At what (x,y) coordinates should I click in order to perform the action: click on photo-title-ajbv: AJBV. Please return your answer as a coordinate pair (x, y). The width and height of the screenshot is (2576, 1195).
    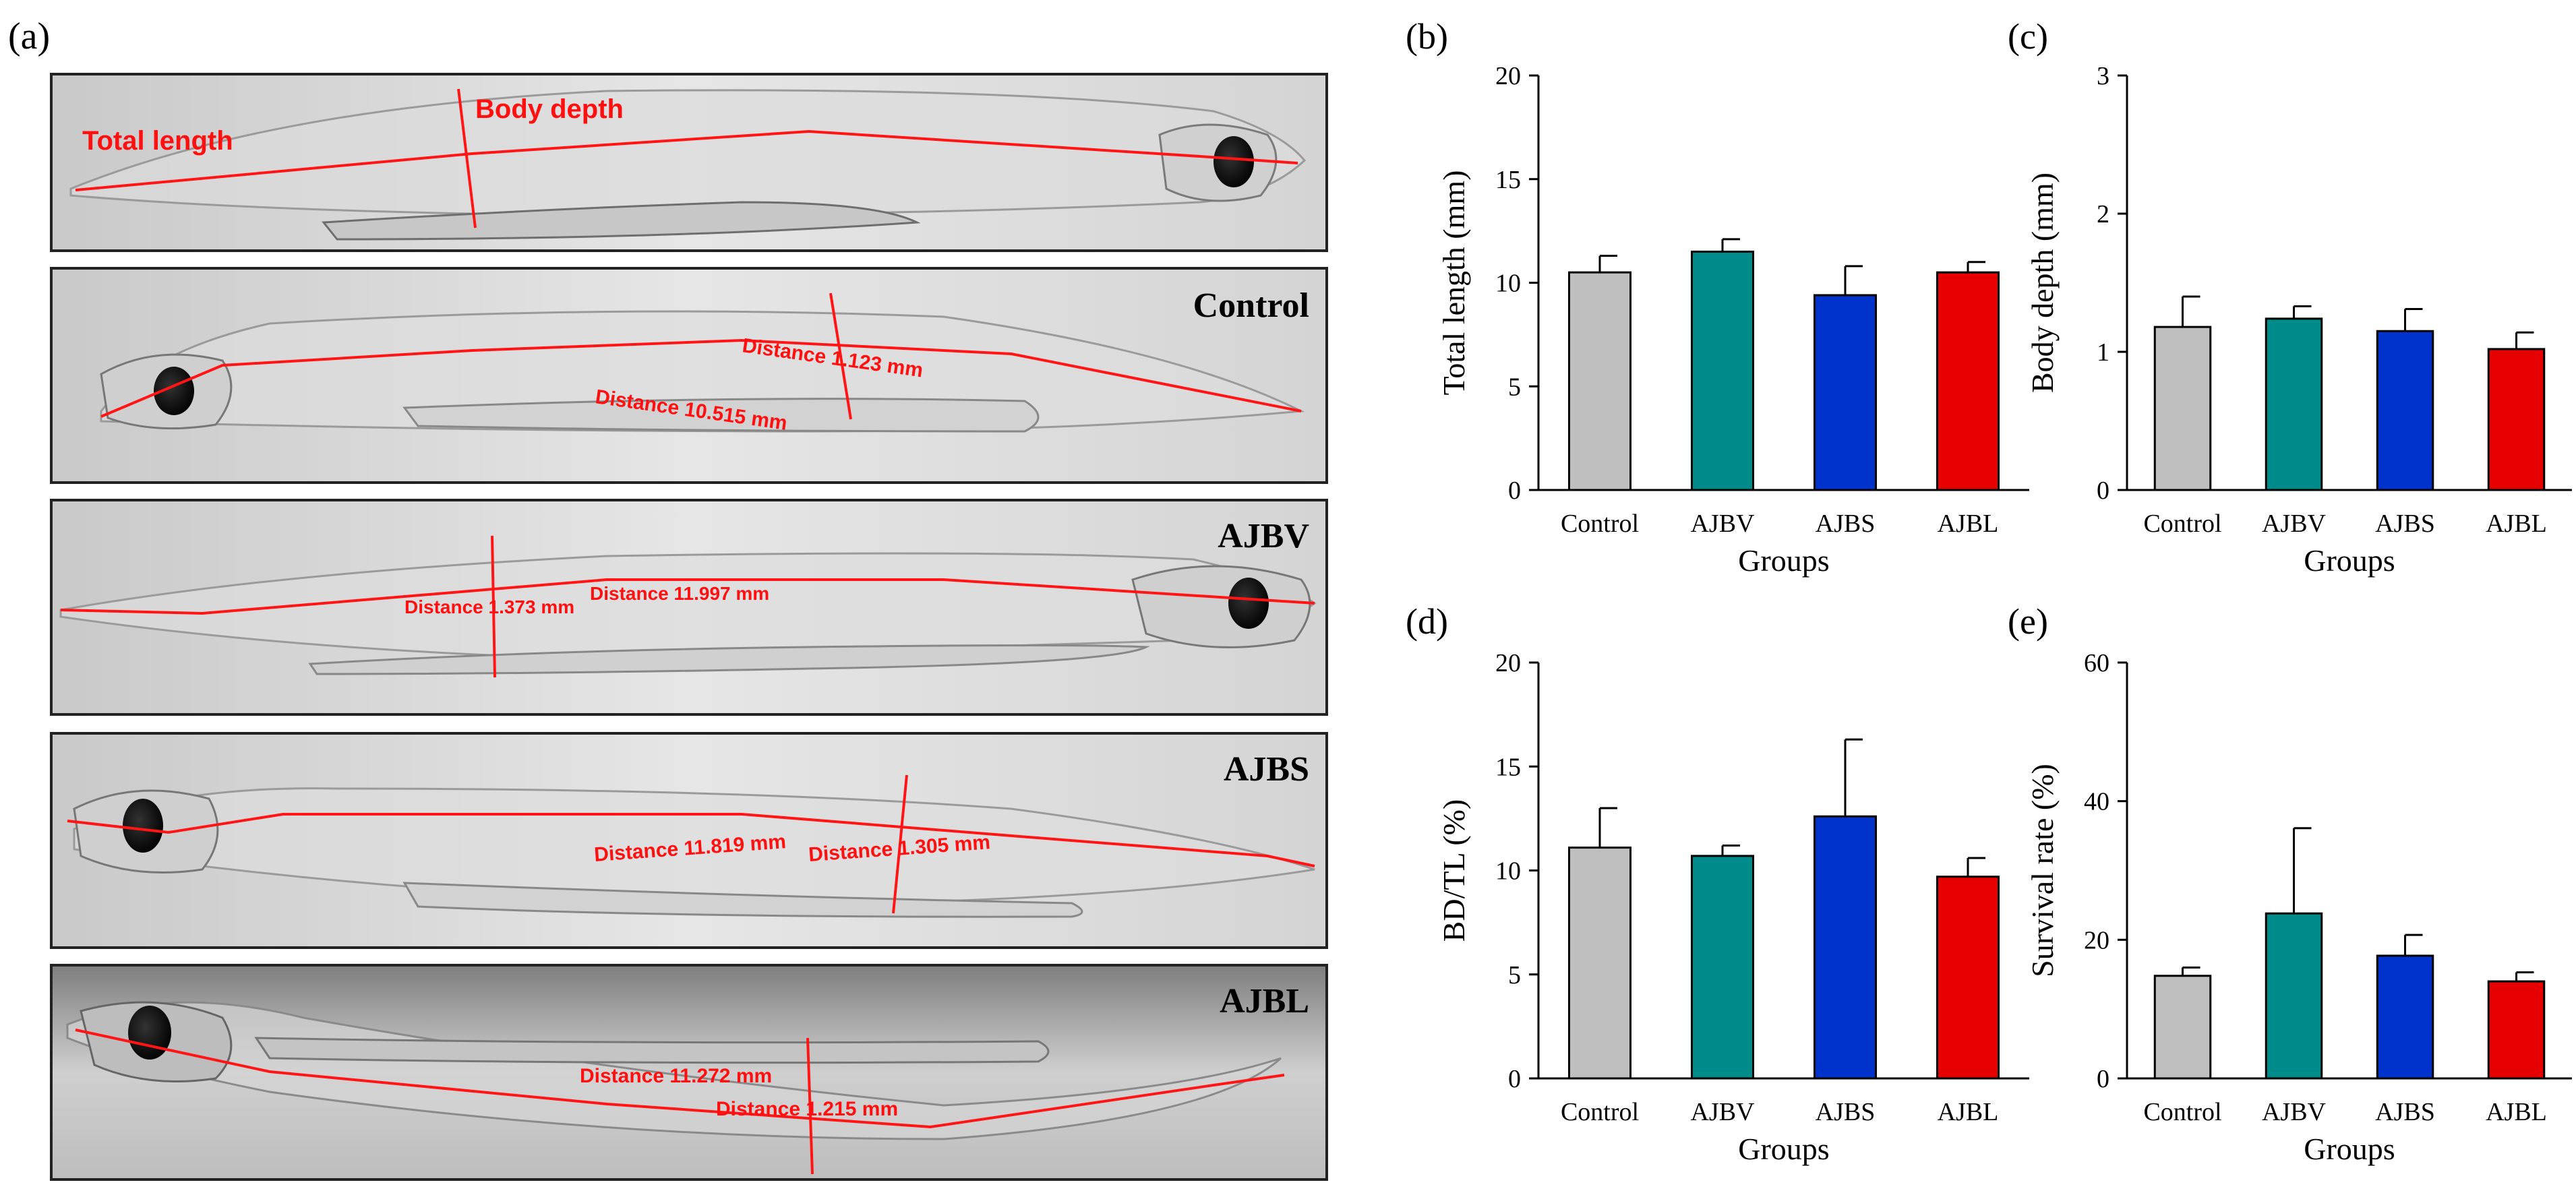
    Looking at the image, I should click on (1263, 536).